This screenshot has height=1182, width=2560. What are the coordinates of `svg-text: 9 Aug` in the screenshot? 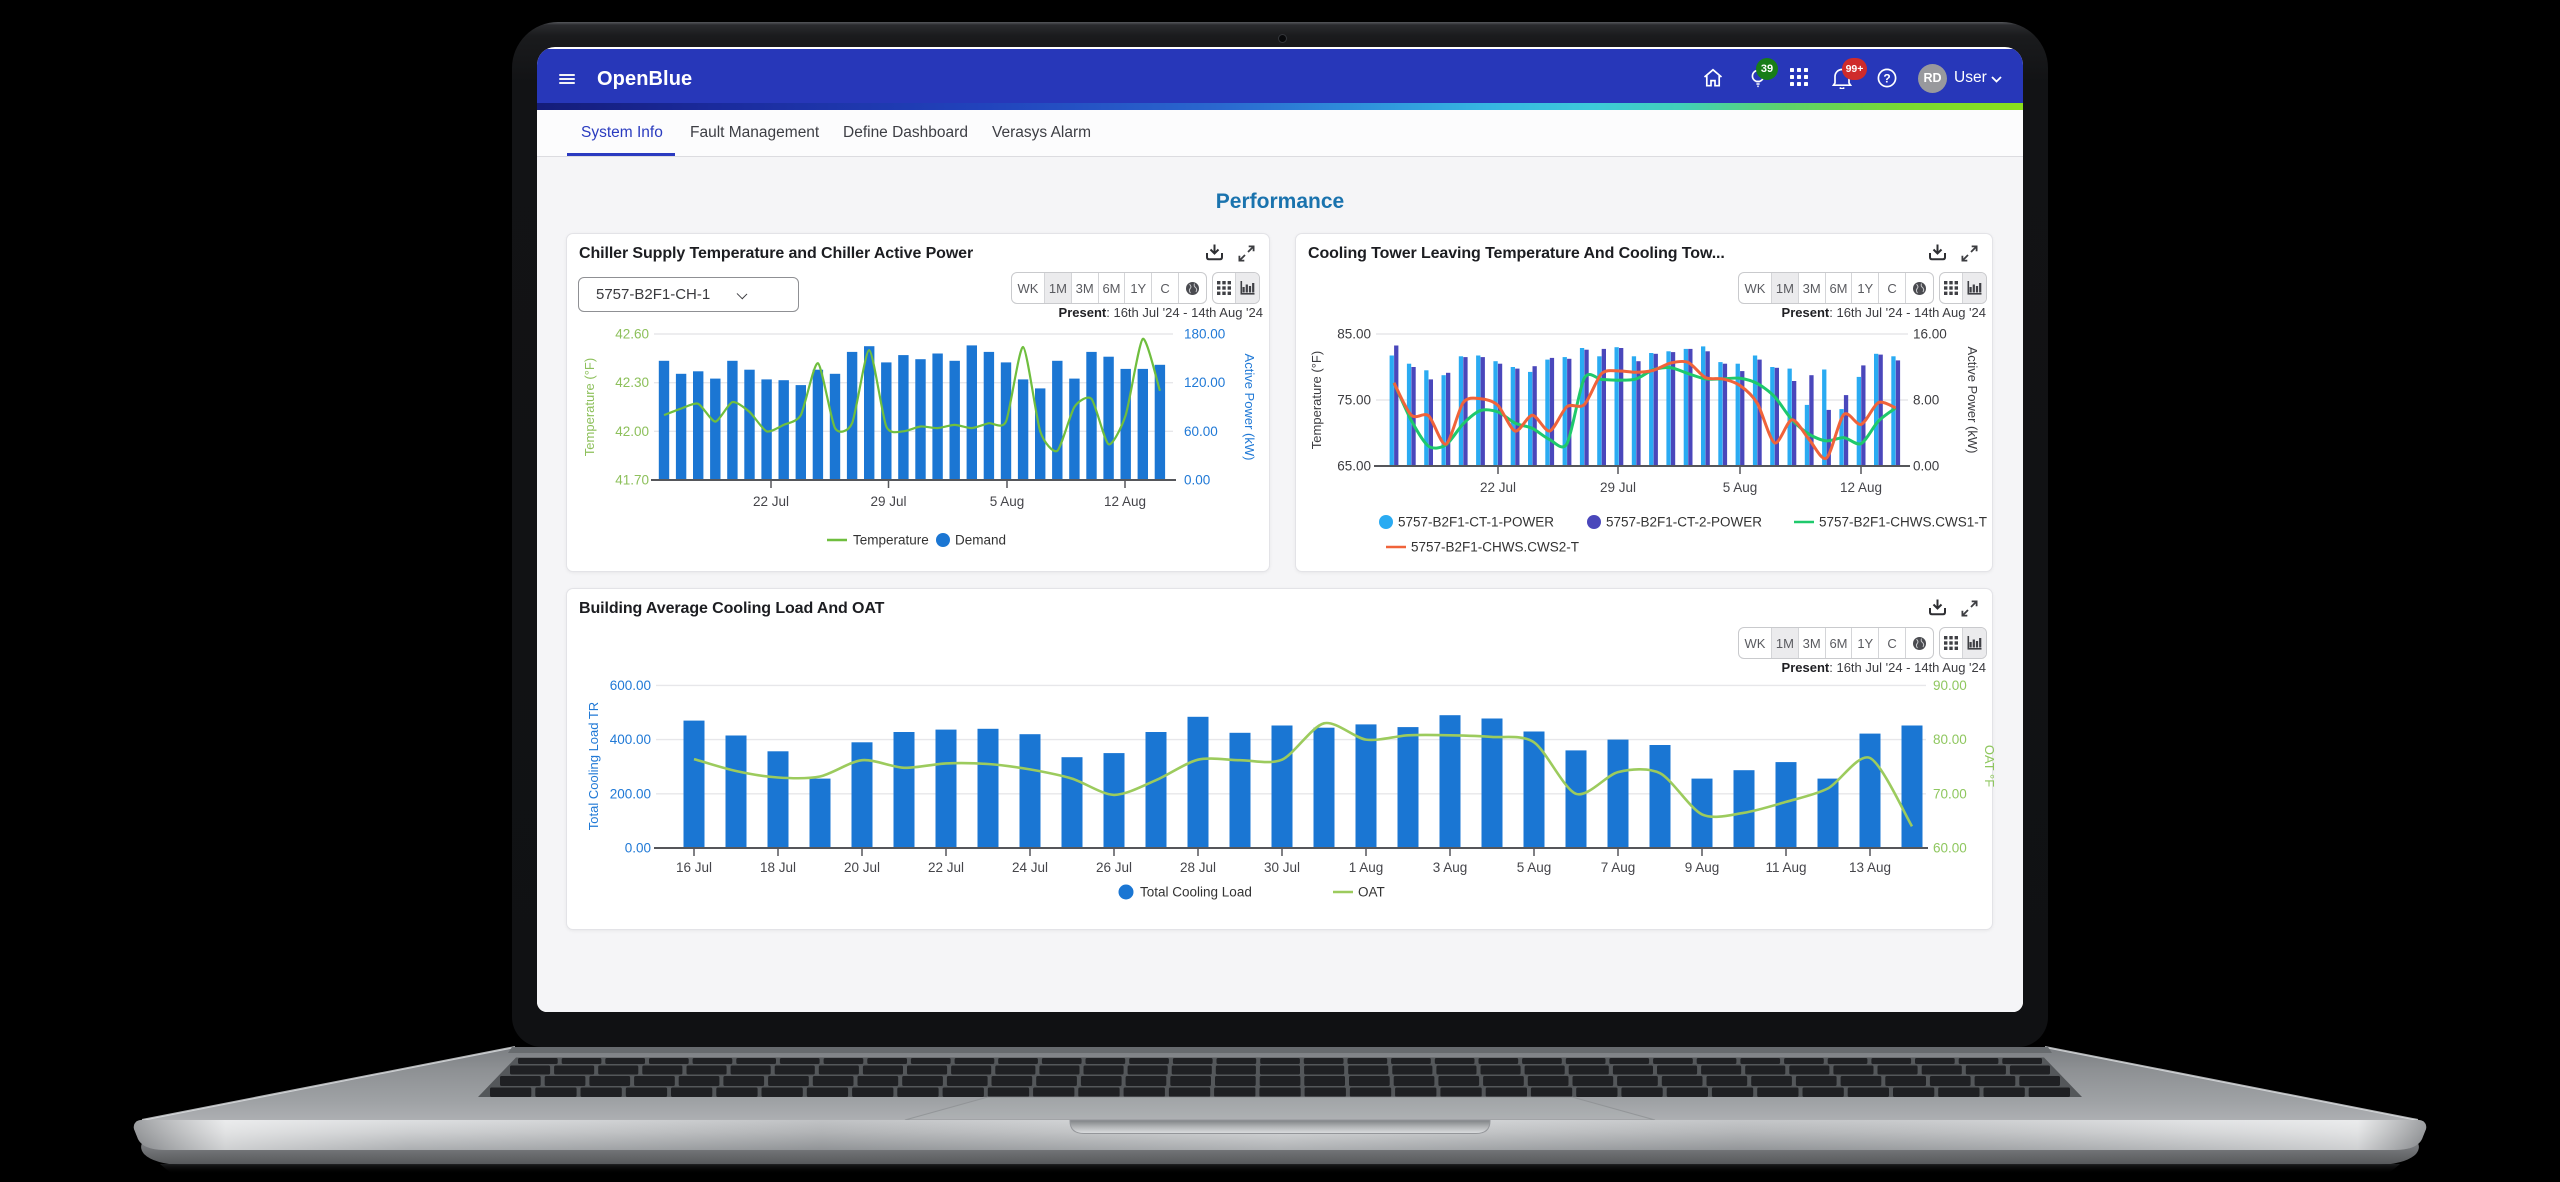 It's located at (1702, 867).